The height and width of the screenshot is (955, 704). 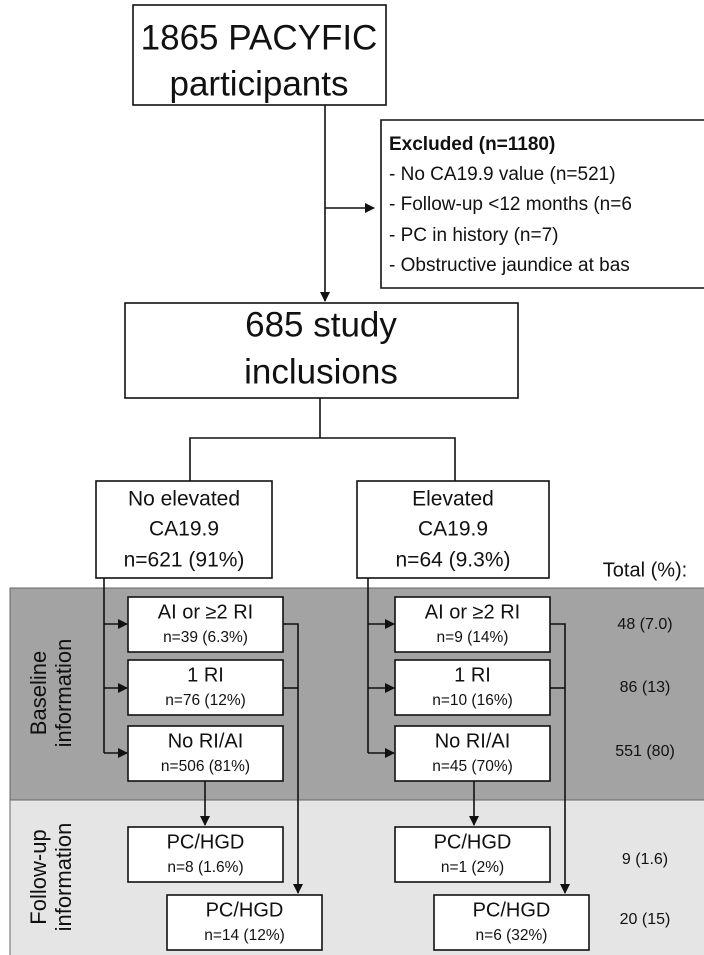 I want to click on node-count: n=76 (12%), so click(x=205, y=700).